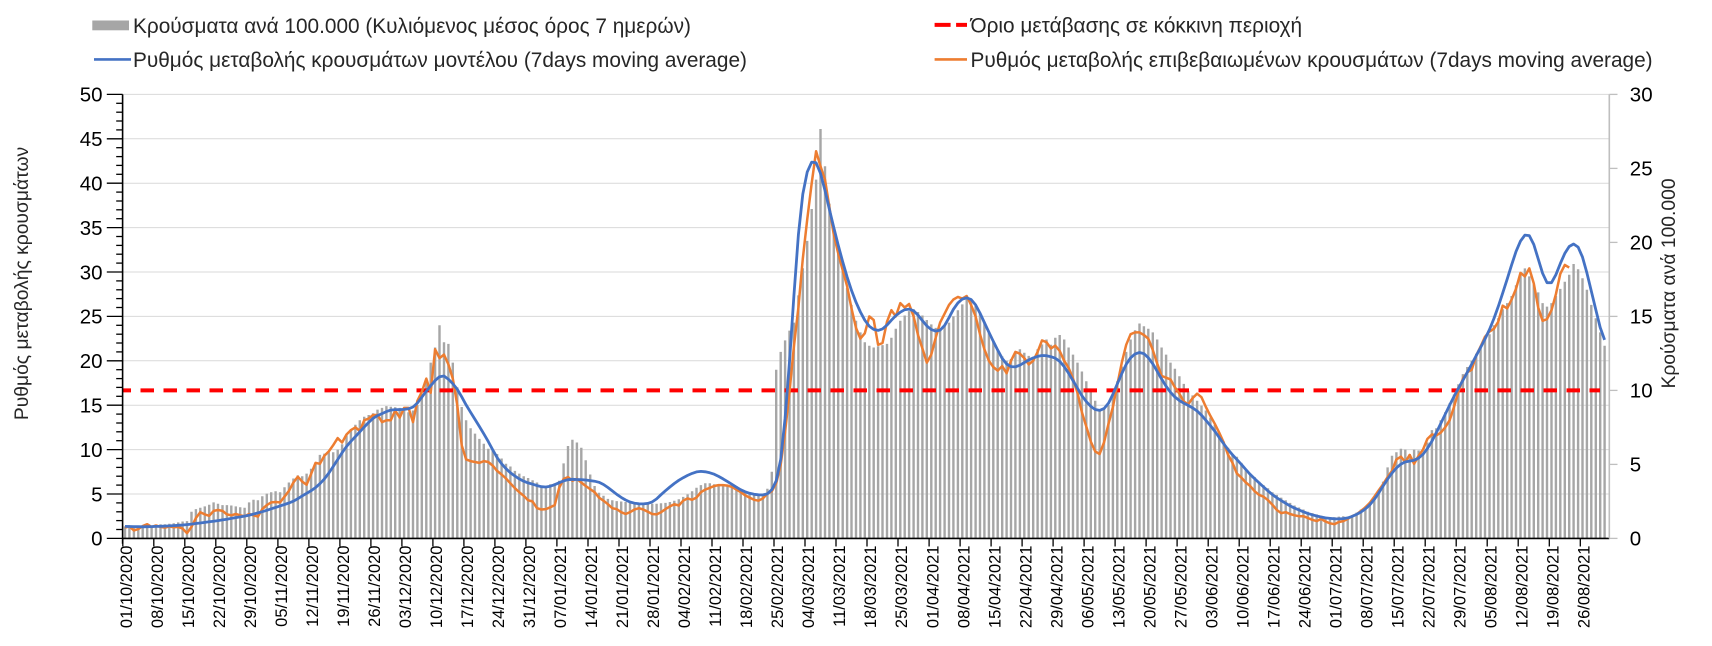  I want to click on svg-text: 21/01/2021, so click(623, 587).